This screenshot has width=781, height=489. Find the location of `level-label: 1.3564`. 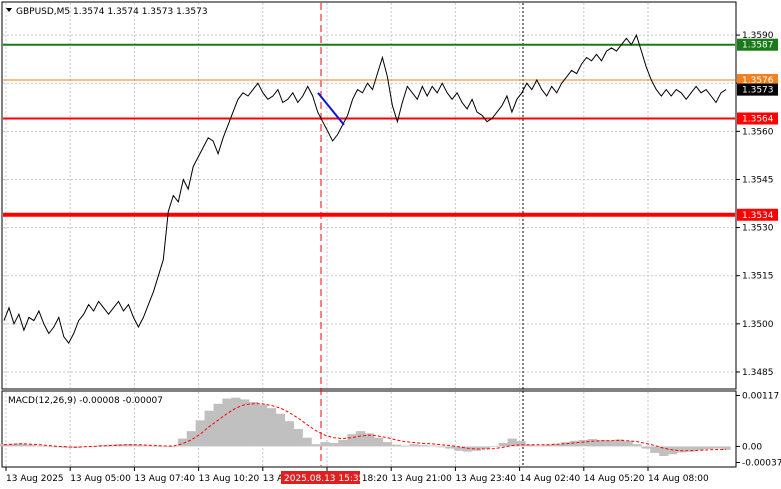

level-label: 1.3564 is located at coordinates (758, 120).